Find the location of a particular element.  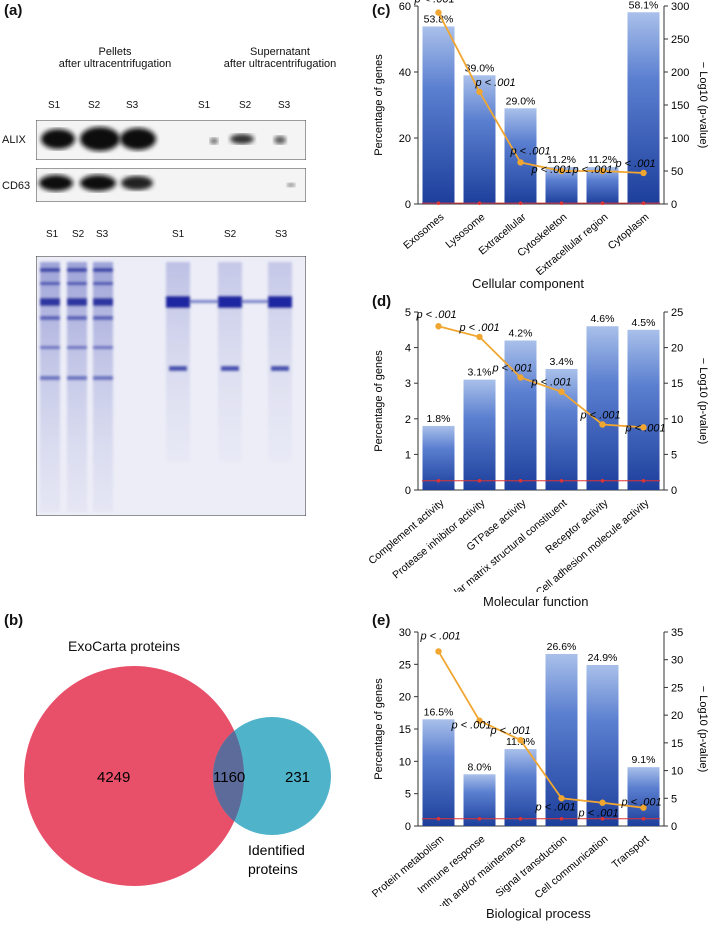

pellets-title: Pellets after ultracentrifugation is located at coordinates (115, 58).